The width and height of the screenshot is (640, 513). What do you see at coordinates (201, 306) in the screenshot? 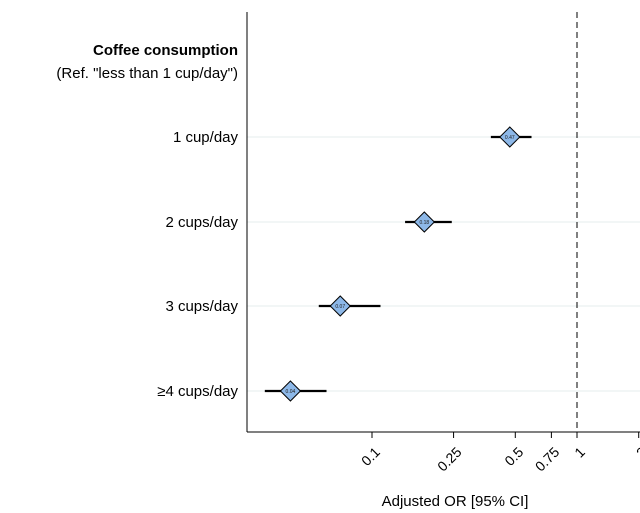
I see `row-label: 3 cups/day` at bounding box center [201, 306].